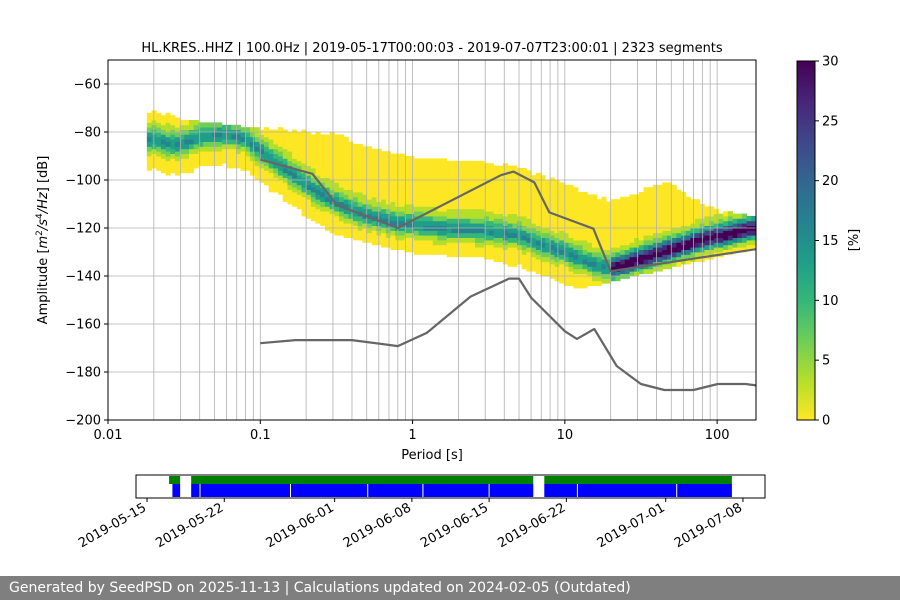 This screenshot has width=900, height=600. Describe the element at coordinates (40, 233) in the screenshot. I see `y-label-sup-2: 2` at that location.